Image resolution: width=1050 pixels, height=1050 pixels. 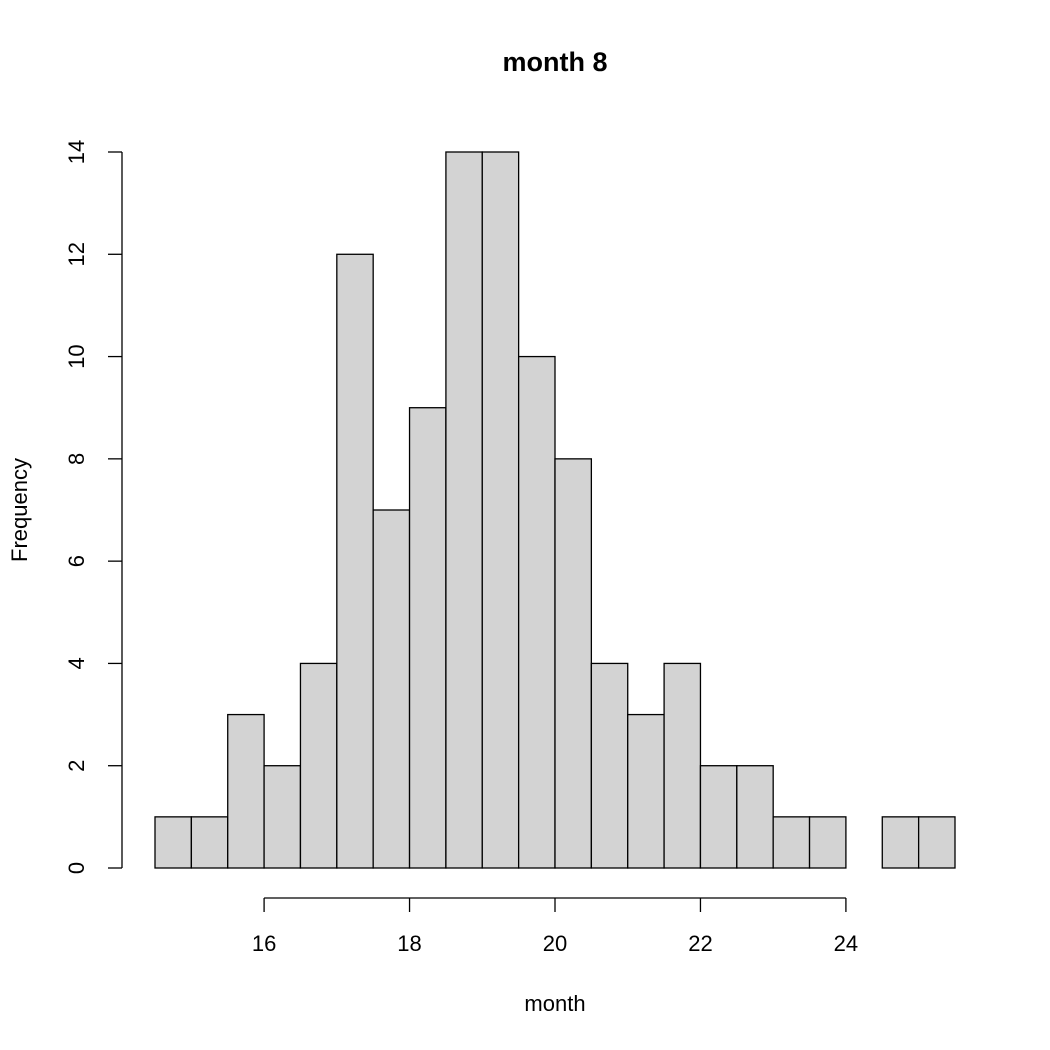 I want to click on x-axis-label: month, so click(x=554, y=1003).